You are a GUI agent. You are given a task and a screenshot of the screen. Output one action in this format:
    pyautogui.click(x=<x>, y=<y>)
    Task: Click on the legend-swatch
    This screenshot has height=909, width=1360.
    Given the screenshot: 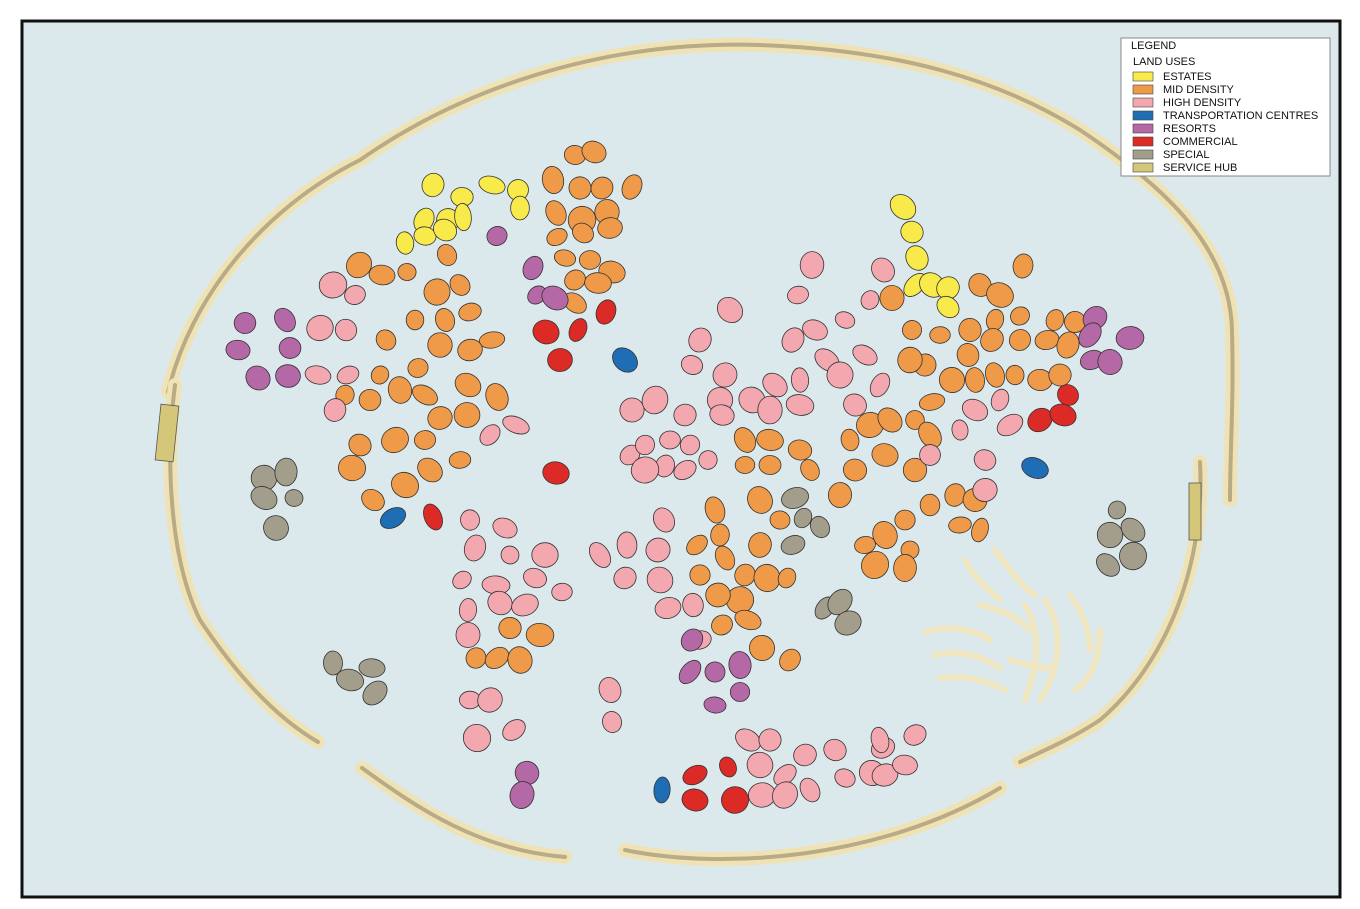 What is the action you would take?
    pyautogui.click(x=1143, y=128)
    